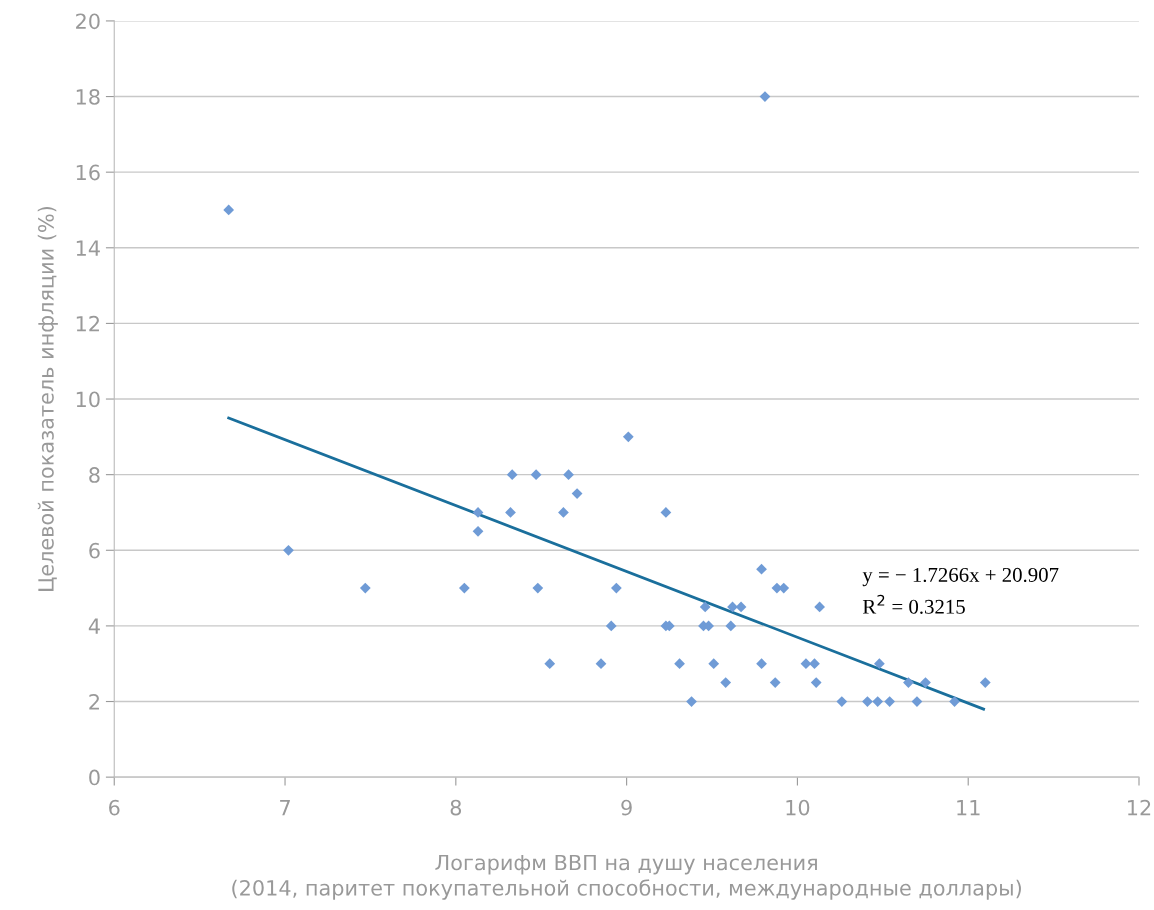 The height and width of the screenshot is (910, 1154). What do you see at coordinates (94, 550) in the screenshot?
I see `y-tick-label: 6` at bounding box center [94, 550].